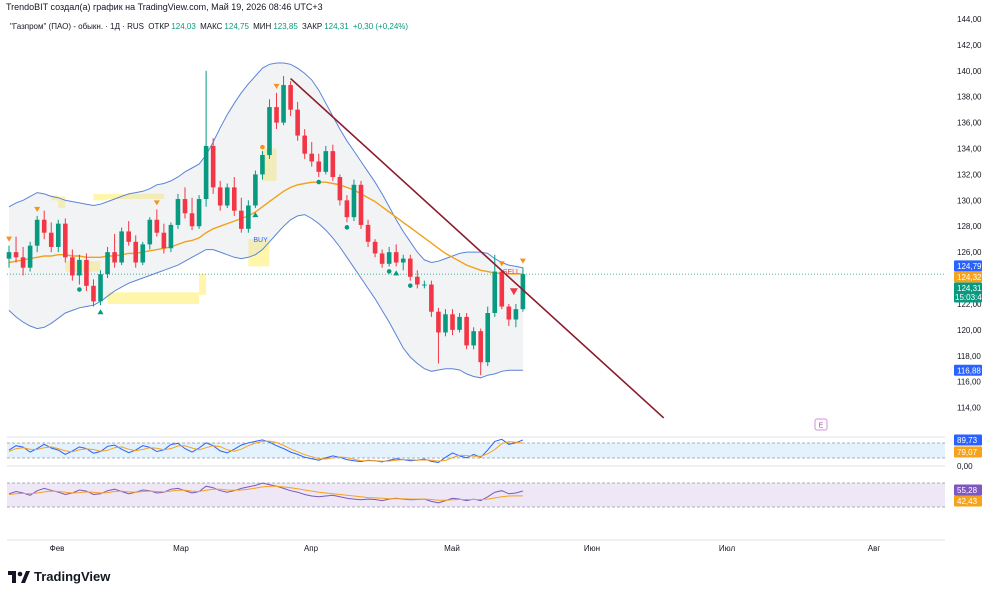 The width and height of the screenshot is (1000, 596). What do you see at coordinates (19, 577) in the screenshot?
I see `tradingview-logo-icon` at bounding box center [19, 577].